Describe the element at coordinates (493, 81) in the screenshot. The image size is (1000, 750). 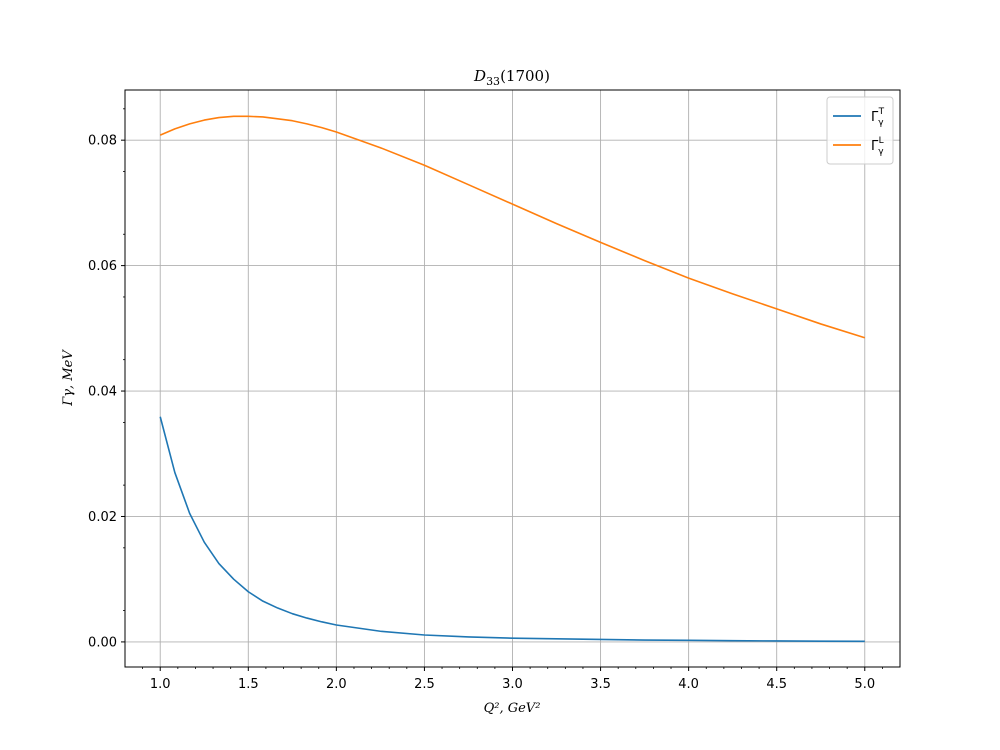
I see `title-sub: 33` at that location.